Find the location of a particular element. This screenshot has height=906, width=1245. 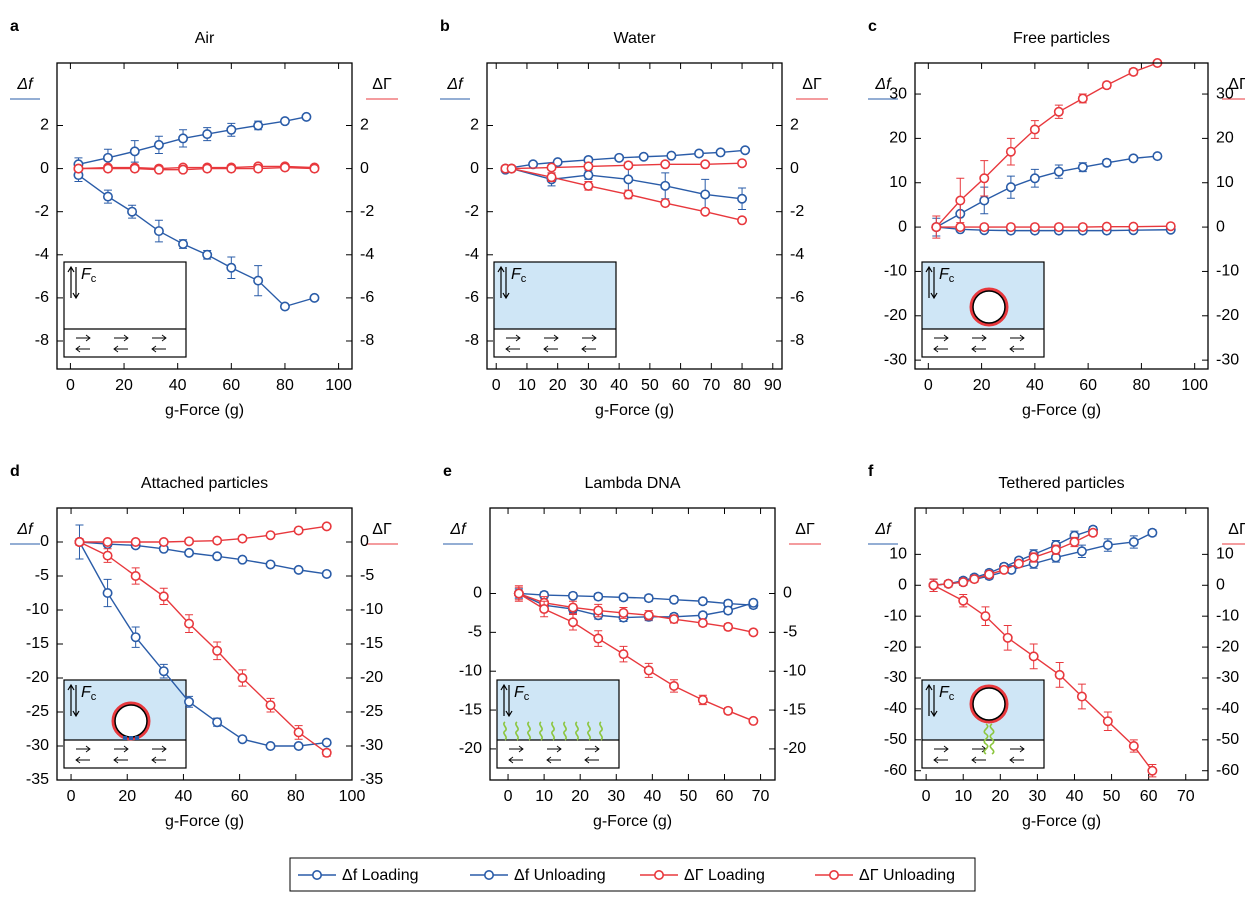

y-tick-label: -50 is located at coordinates (895, 739).